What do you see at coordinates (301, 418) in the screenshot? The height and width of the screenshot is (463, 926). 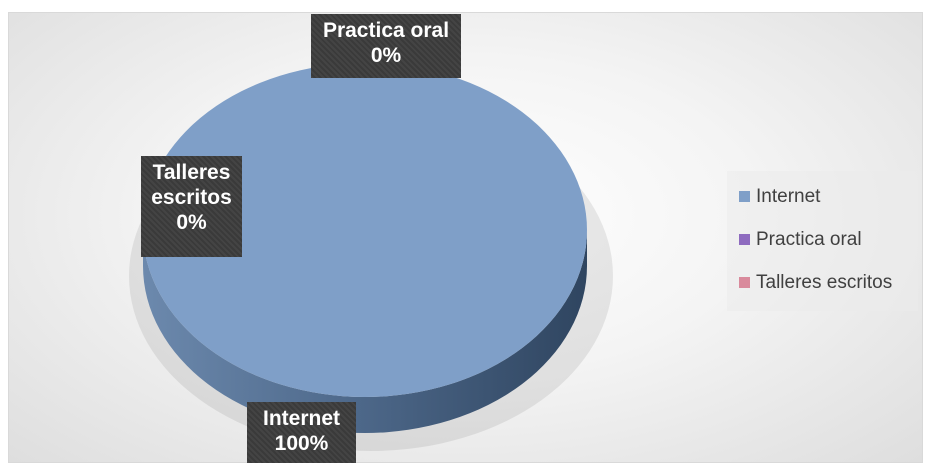 I see `data-label-name: Internet` at bounding box center [301, 418].